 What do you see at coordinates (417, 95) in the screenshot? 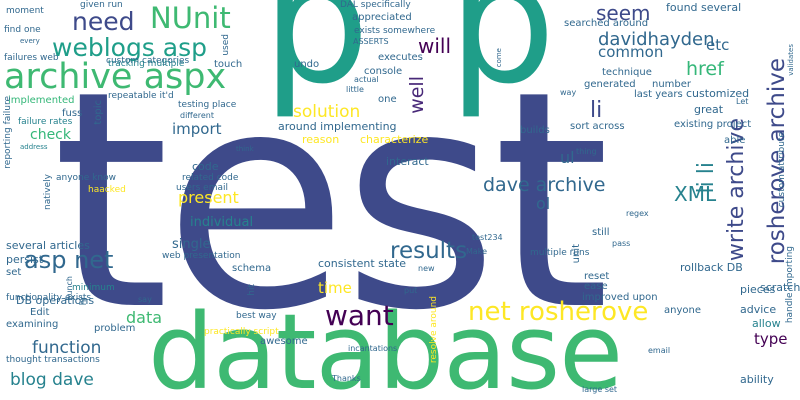
I see `word-well: well` at bounding box center [417, 95].